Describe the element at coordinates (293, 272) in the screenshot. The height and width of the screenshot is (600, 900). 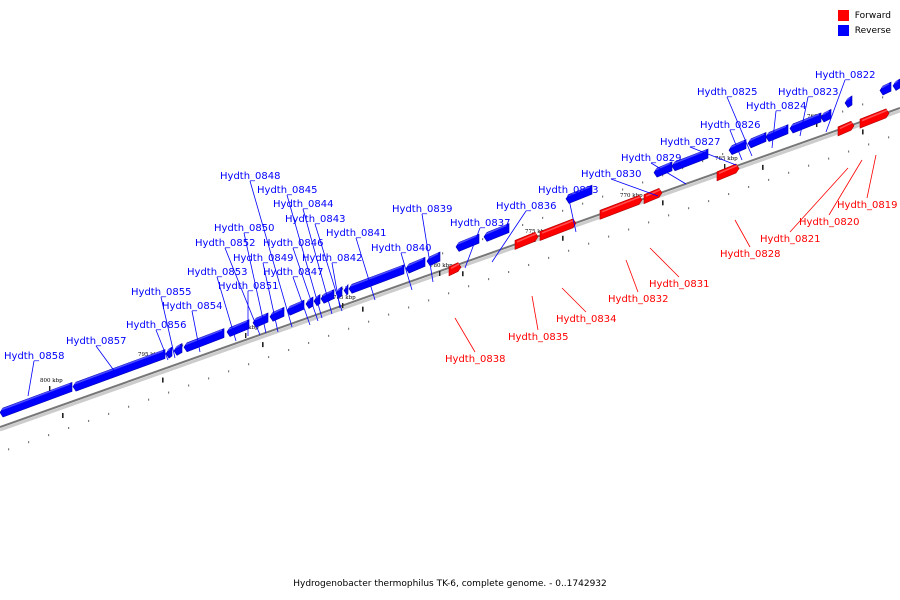
I see `reverse-gene-label: Hydth_0847` at that location.